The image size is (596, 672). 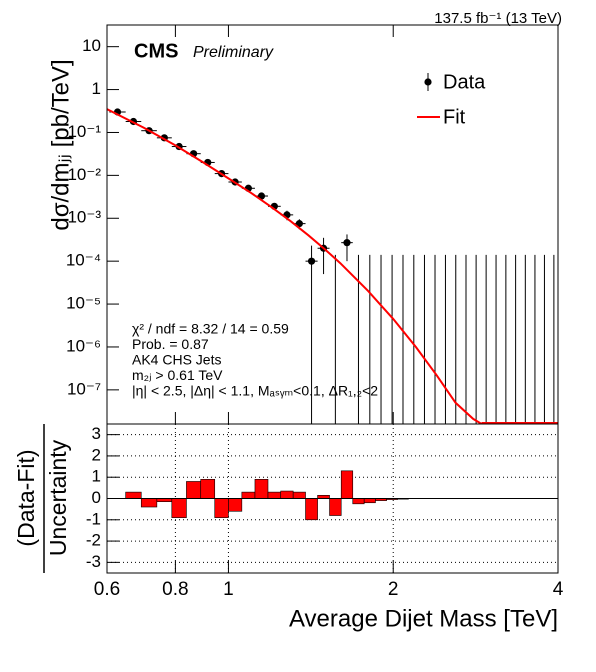 I want to click on y-tick-label: -1, so click(x=93, y=518).